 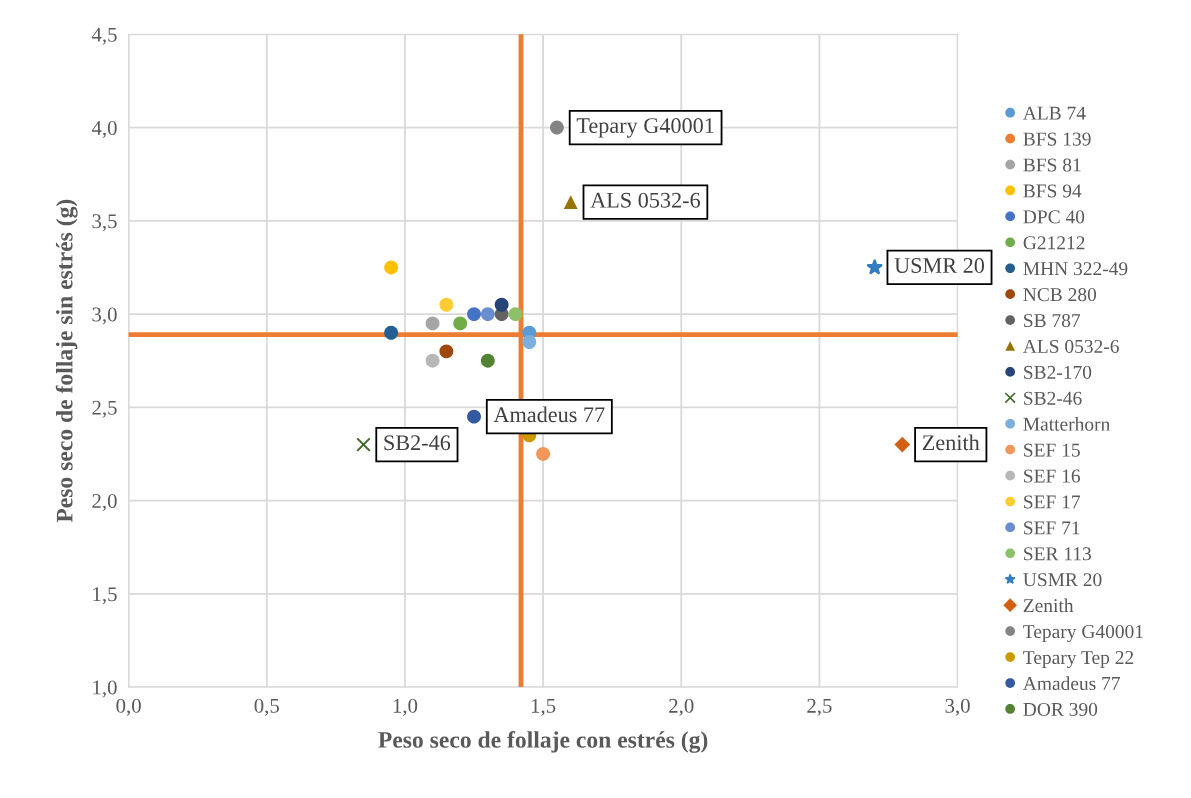 What do you see at coordinates (1071, 346) in the screenshot?
I see `legend-label: ALS 0532-6` at bounding box center [1071, 346].